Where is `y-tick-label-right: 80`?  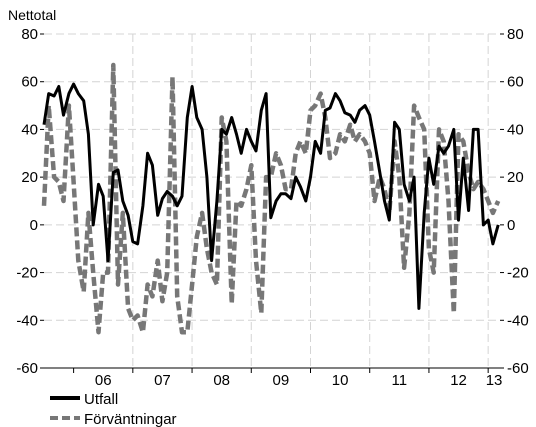
y-tick-label-right: 80 is located at coordinates (515, 34).